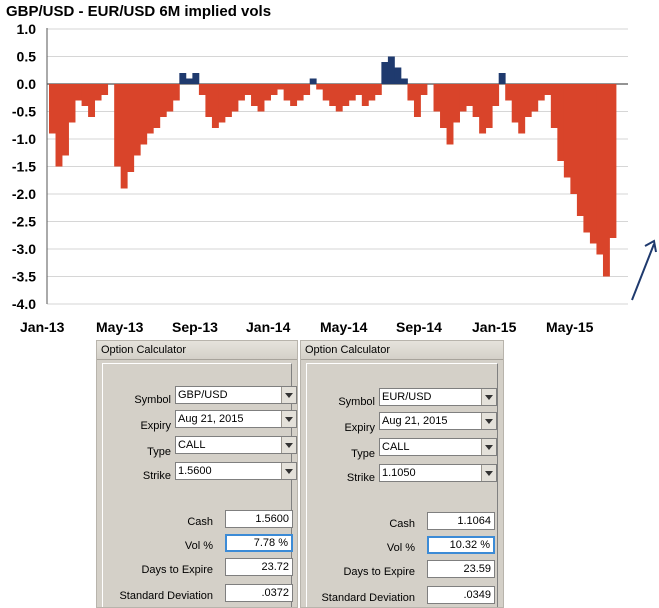 The width and height of the screenshot is (659, 608). Describe the element at coordinates (236, 395) in the screenshot. I see `symbol-select: GBP/USD` at that location.